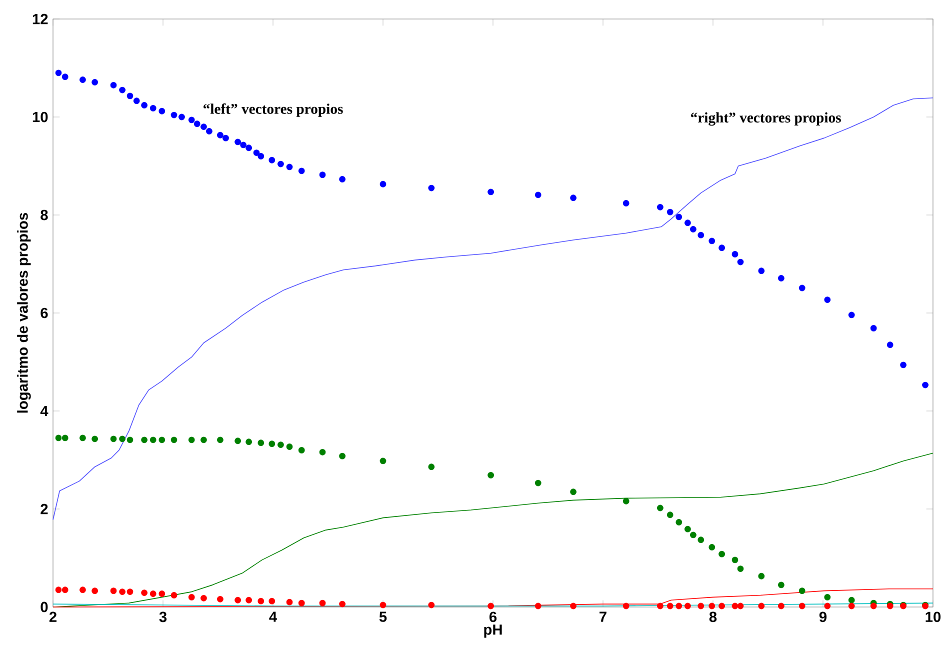 The image size is (951, 647). Describe the element at coordinates (933, 617) in the screenshot. I see `x-tick-label: 10` at that location.